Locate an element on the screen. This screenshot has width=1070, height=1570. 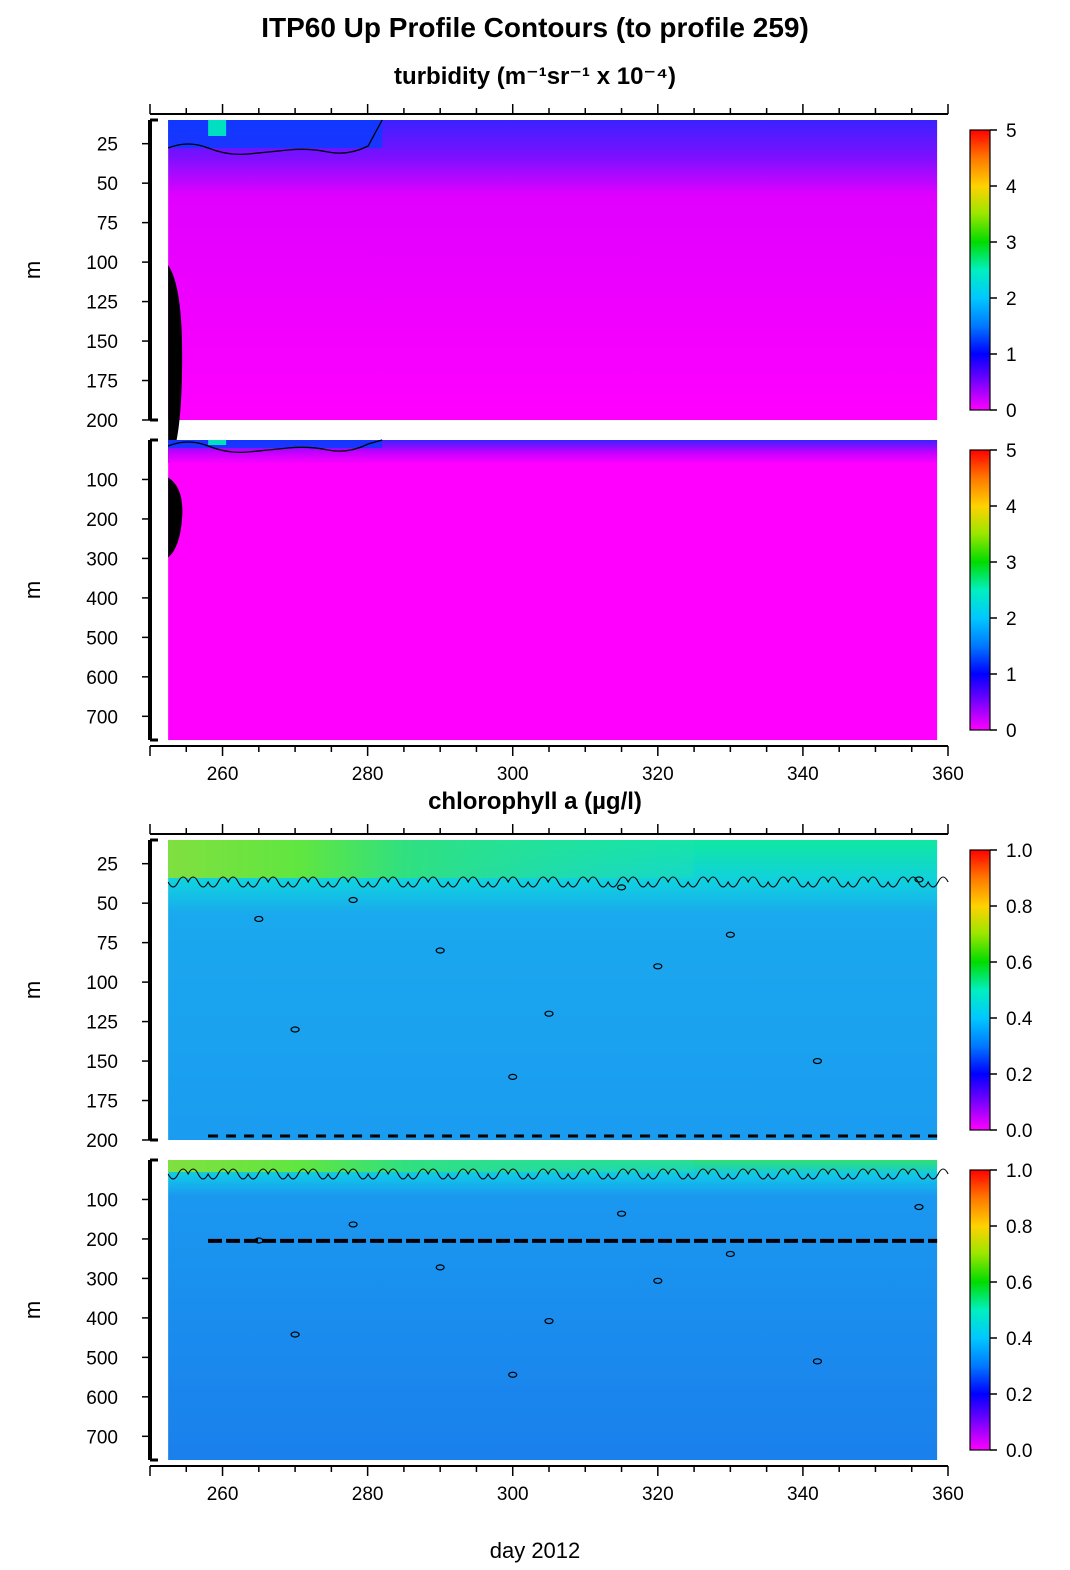
y-tick-label: 75 is located at coordinates (107, 944).